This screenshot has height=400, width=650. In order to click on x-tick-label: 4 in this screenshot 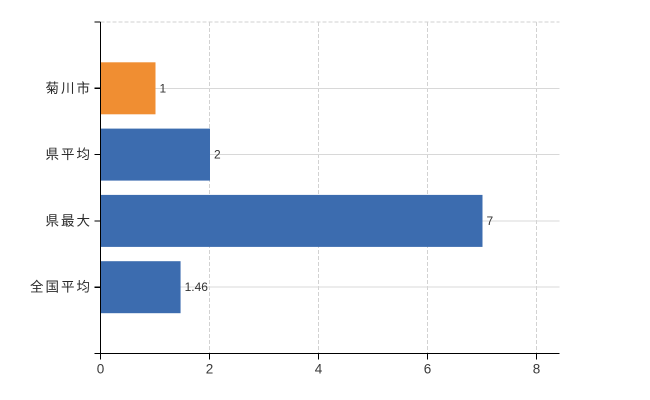, I will do `click(319, 369)`.